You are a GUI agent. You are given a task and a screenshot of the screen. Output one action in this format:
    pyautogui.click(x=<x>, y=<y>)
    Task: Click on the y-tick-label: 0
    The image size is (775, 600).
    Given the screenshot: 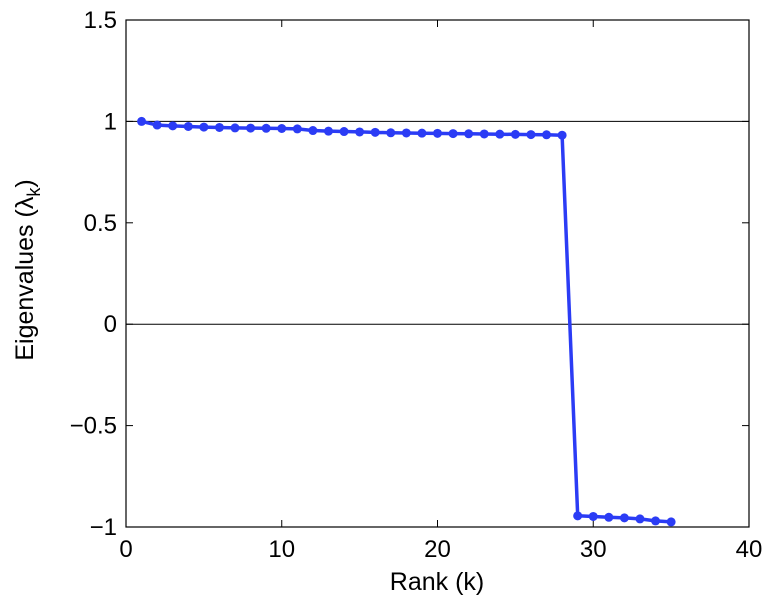 What is the action you would take?
    pyautogui.click(x=110, y=324)
    